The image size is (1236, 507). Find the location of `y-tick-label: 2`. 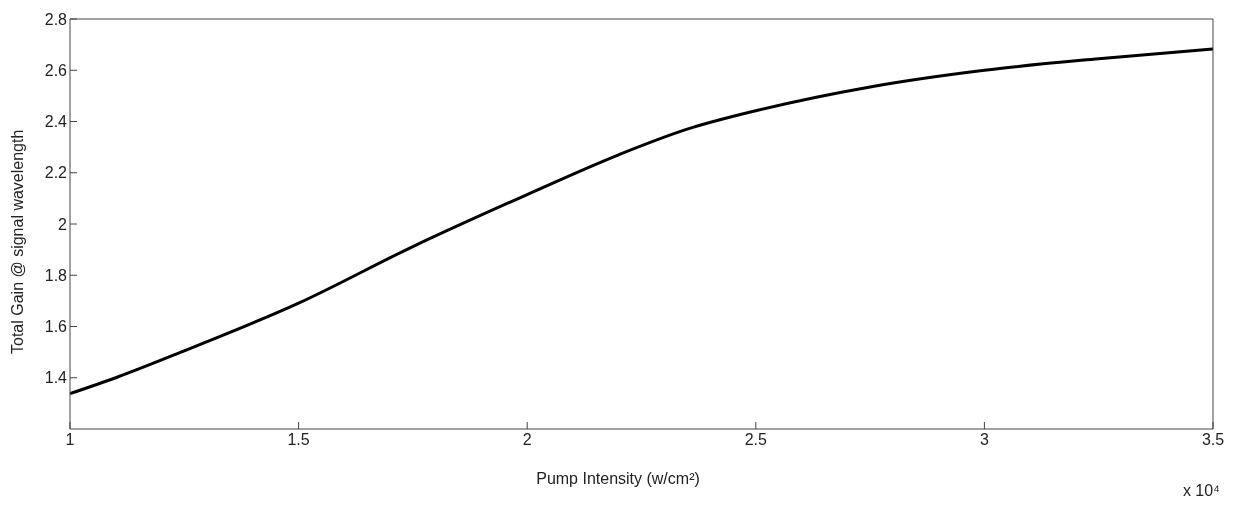

y-tick-label: 2 is located at coordinates (63, 224).